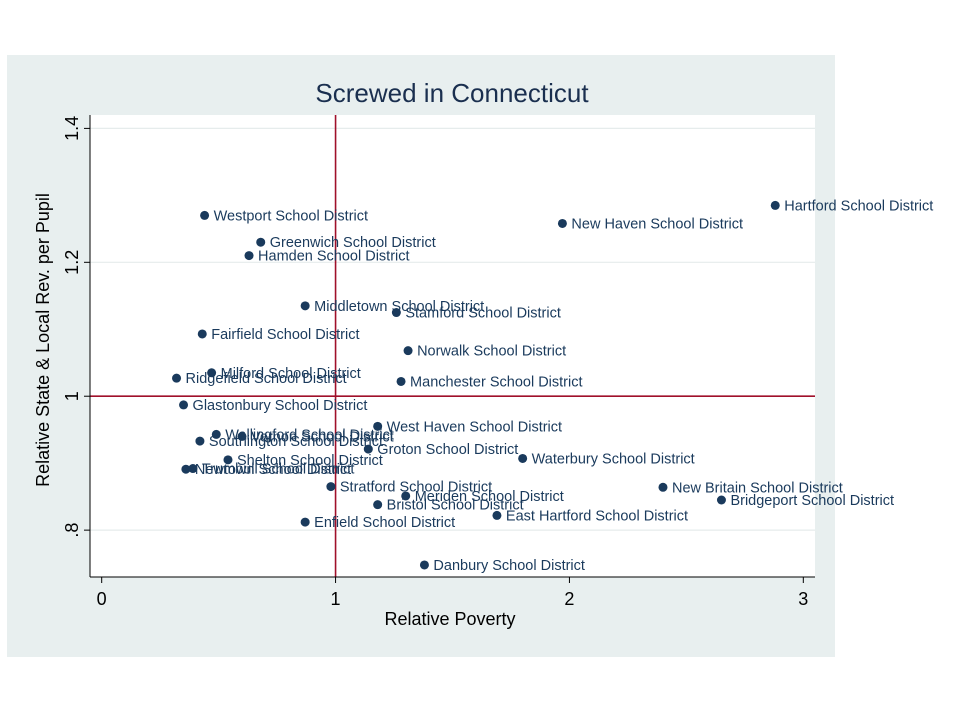  I want to click on data-point-label: Fairfield School District, so click(285, 335).